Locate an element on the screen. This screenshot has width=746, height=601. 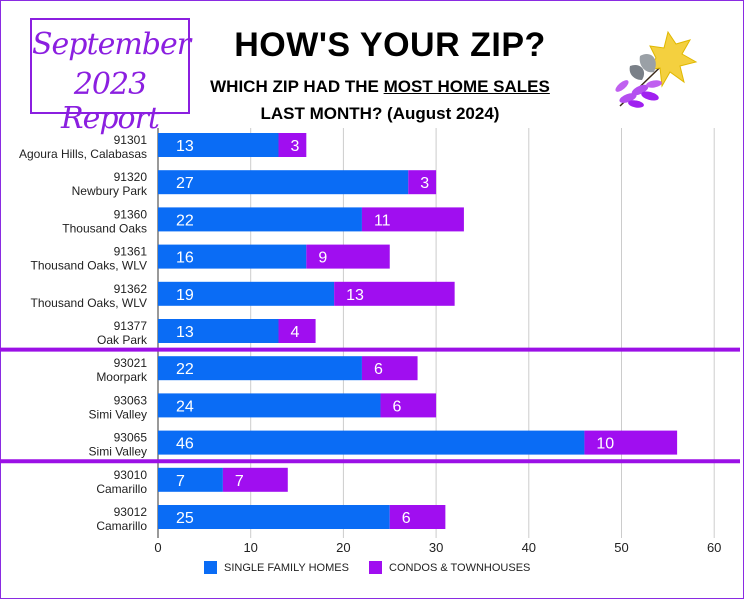
legend-label-single-family: SINGLE FAMILY HOMES is located at coordinates (286, 568).